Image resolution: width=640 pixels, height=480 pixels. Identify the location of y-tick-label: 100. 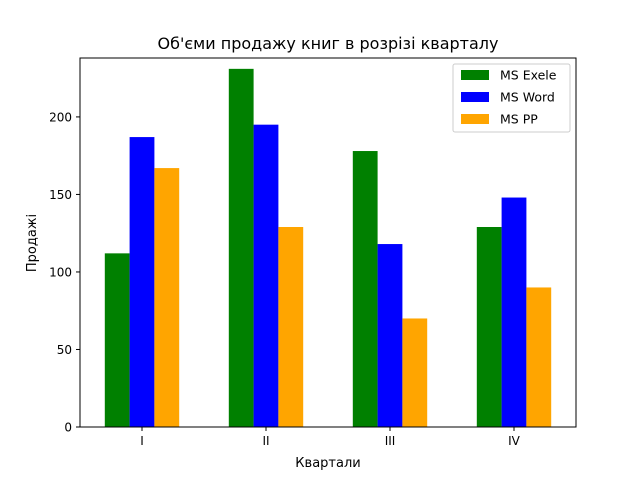
(60, 272).